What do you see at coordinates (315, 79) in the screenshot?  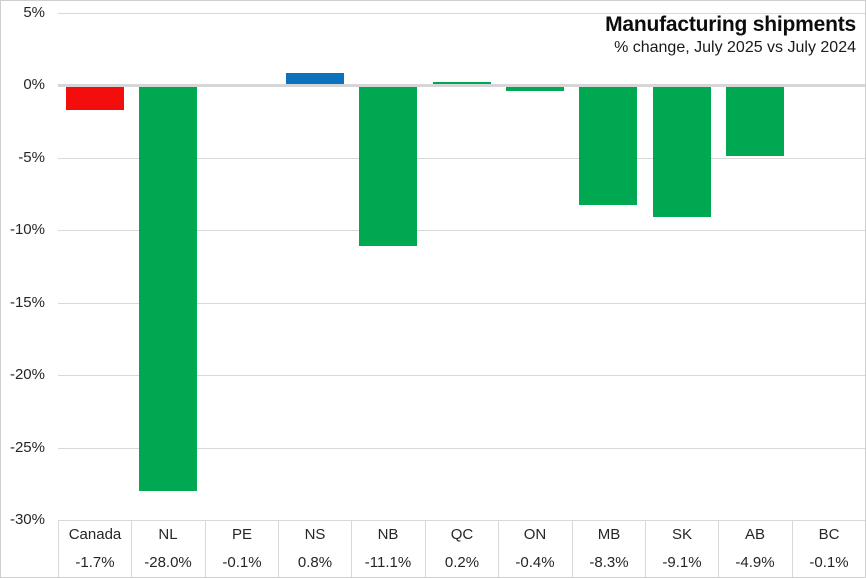 I see `bar-ns` at bounding box center [315, 79].